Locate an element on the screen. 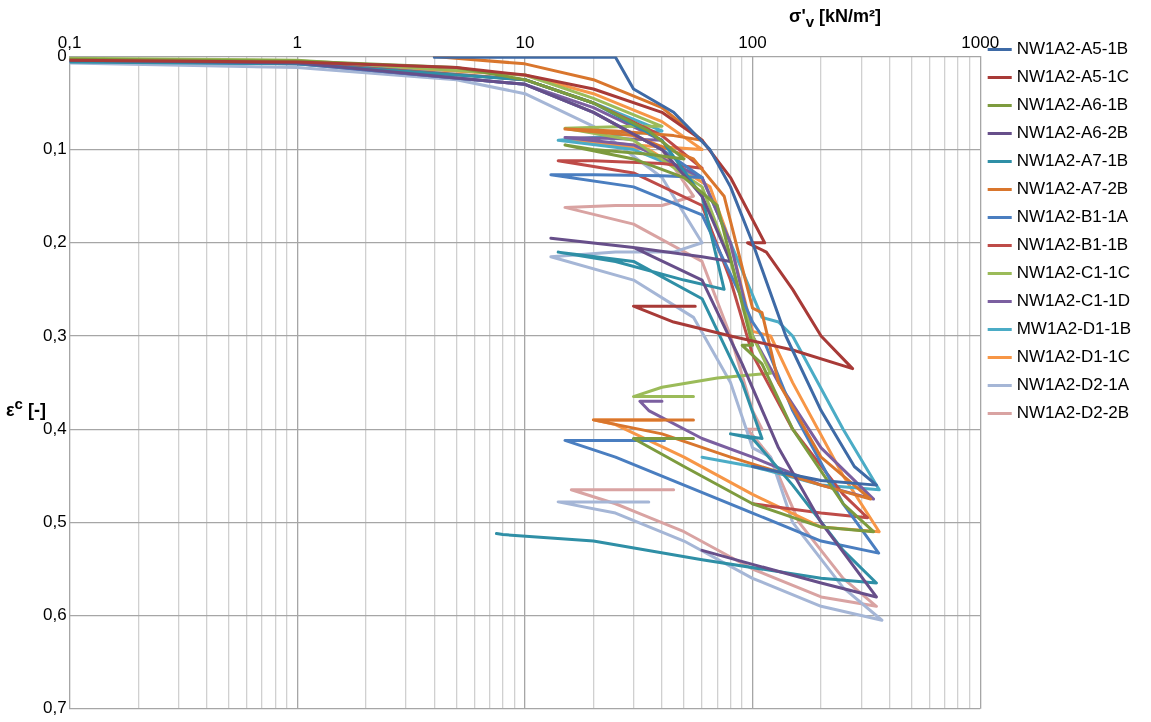 This screenshot has width=1151, height=722. y-tick-label: 0,6 is located at coordinates (54, 615).